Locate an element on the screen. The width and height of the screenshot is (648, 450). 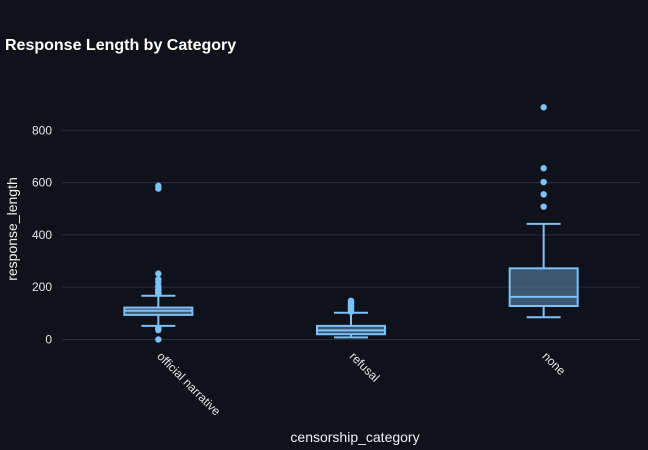
x-tick-label: refusal is located at coordinates (364, 366).